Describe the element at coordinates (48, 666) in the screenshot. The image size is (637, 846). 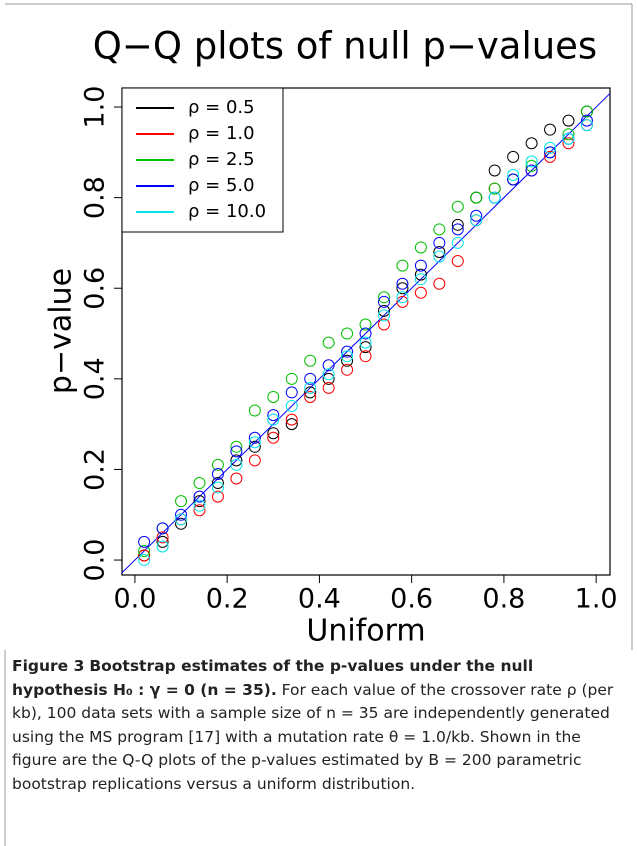
I see `caption-label: Figure 3` at that location.